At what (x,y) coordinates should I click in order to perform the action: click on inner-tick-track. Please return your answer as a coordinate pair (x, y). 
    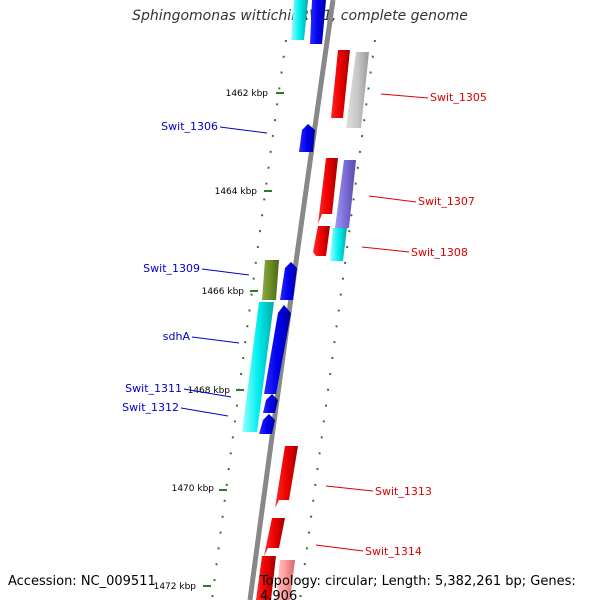
    Looking at the image, I should click on (249, 319).